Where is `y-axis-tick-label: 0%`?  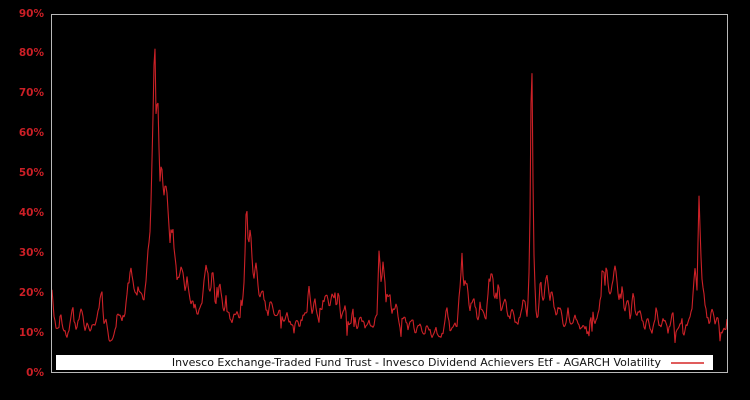 y-axis-tick-label: 0% is located at coordinates (35, 372).